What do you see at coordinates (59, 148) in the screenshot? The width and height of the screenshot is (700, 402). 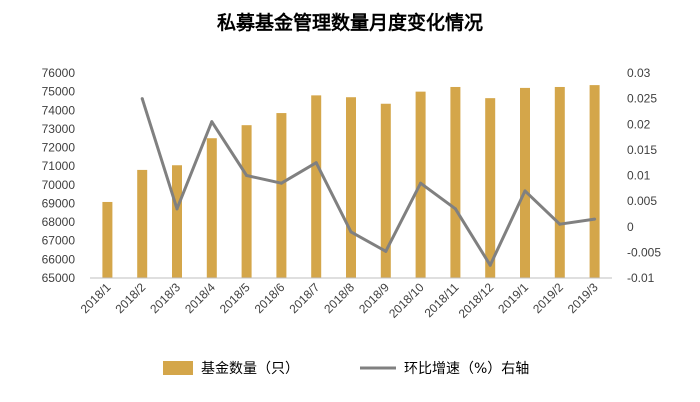 I see `left-tick-label: 72000` at bounding box center [59, 148].